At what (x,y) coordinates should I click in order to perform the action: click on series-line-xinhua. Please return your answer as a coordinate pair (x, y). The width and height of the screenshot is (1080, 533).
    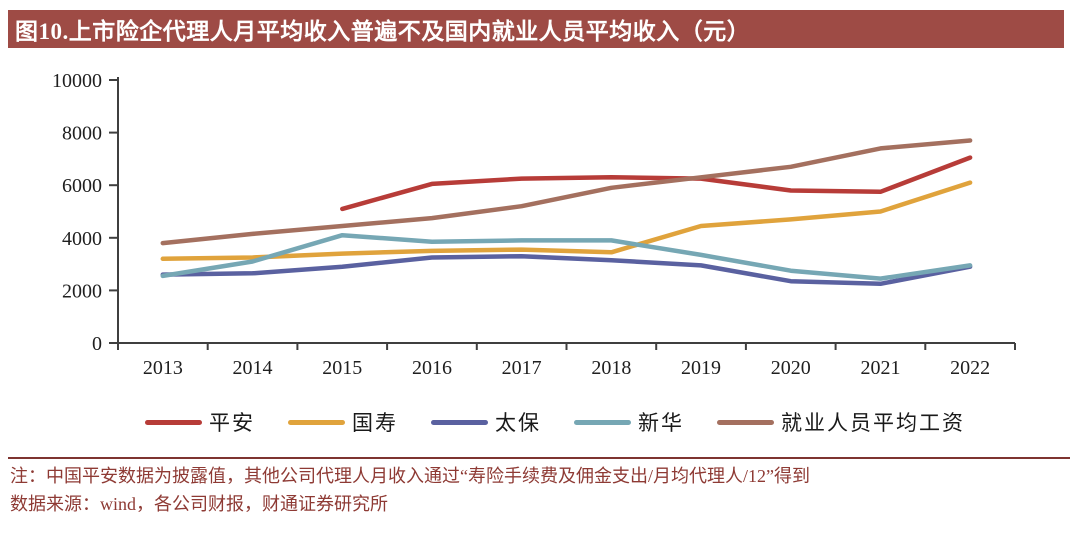
    Looking at the image, I should click on (566, 256).